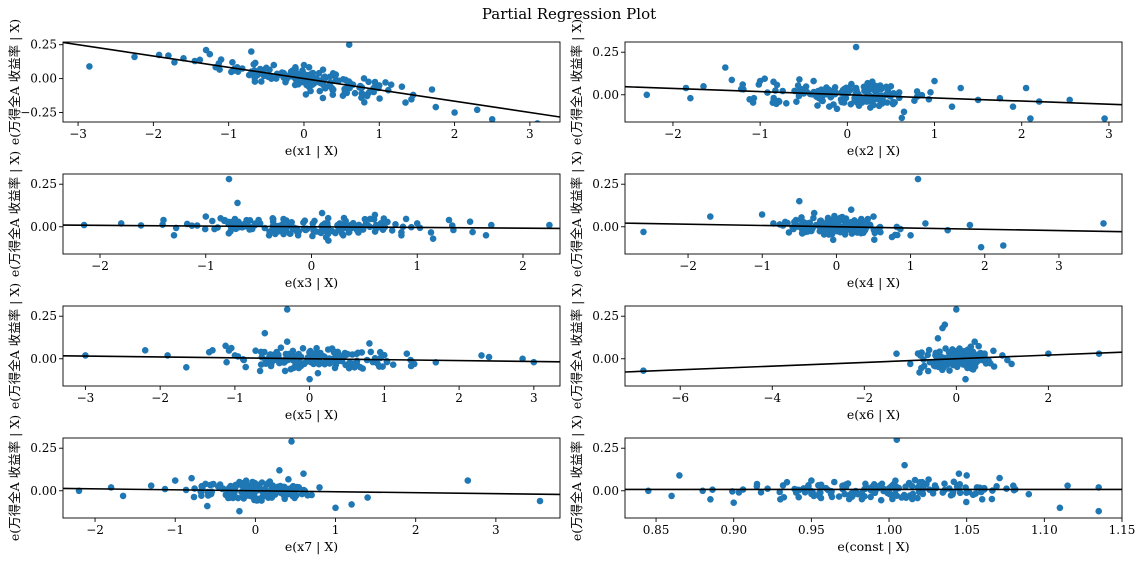  Describe the element at coordinates (311, 478) in the screenshot. I see `axes-frame` at that location.